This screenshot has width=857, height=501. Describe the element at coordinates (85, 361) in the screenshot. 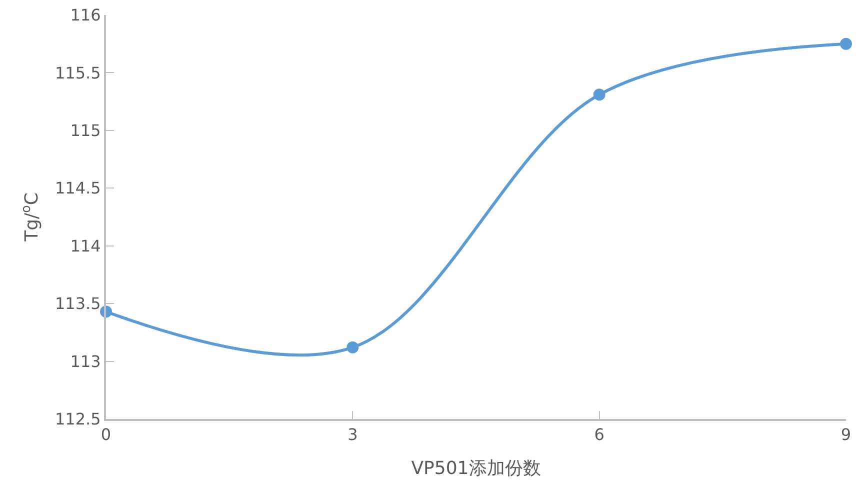

I see `y-tick-label: 113` at that location.